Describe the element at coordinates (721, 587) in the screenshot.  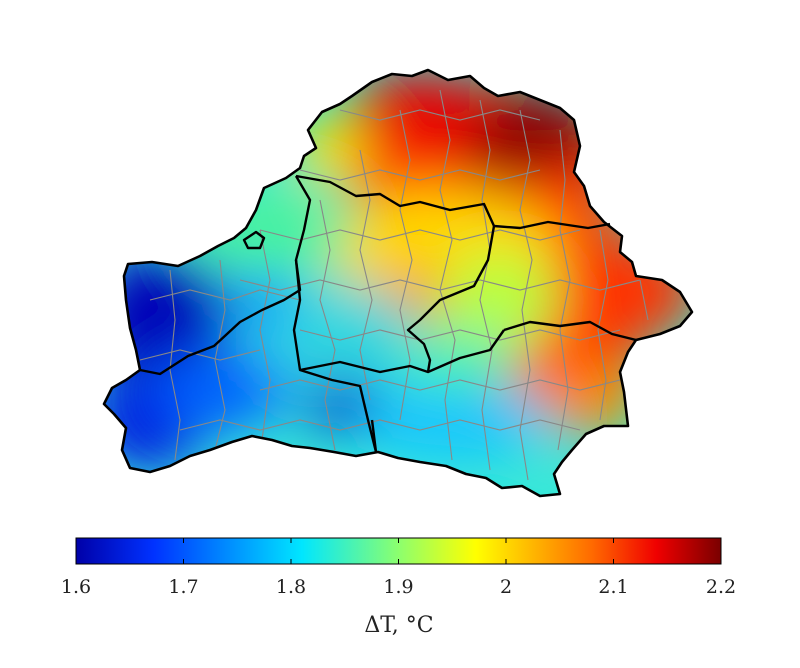
I see `colorbar-tick-label: 2.2` at that location.